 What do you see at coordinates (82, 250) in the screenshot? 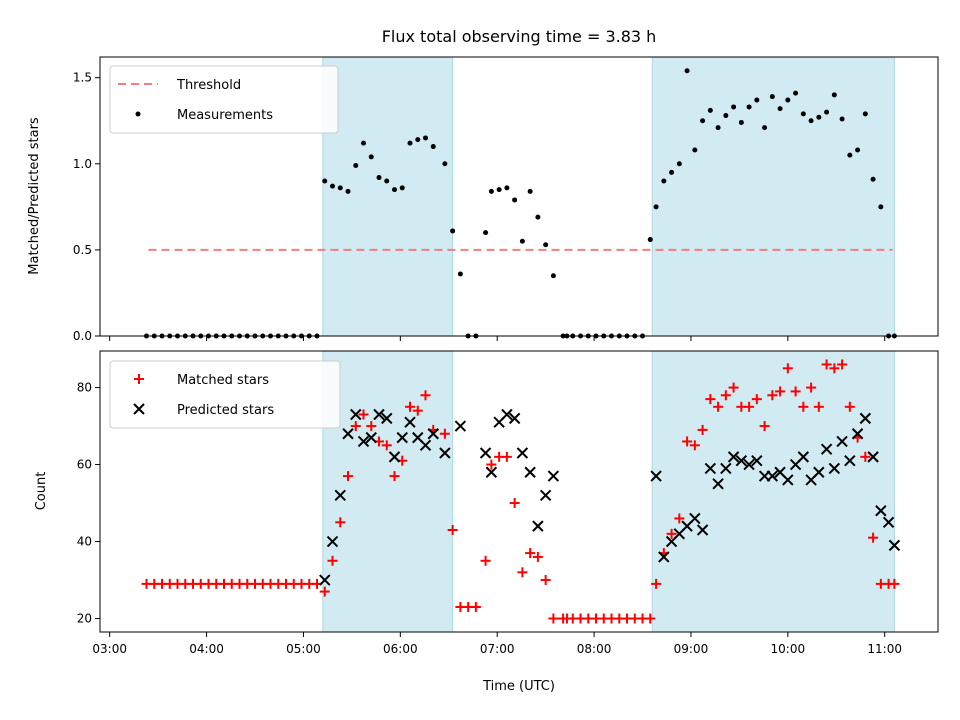
I see `y-tick-label: 0.5` at bounding box center [82, 250].